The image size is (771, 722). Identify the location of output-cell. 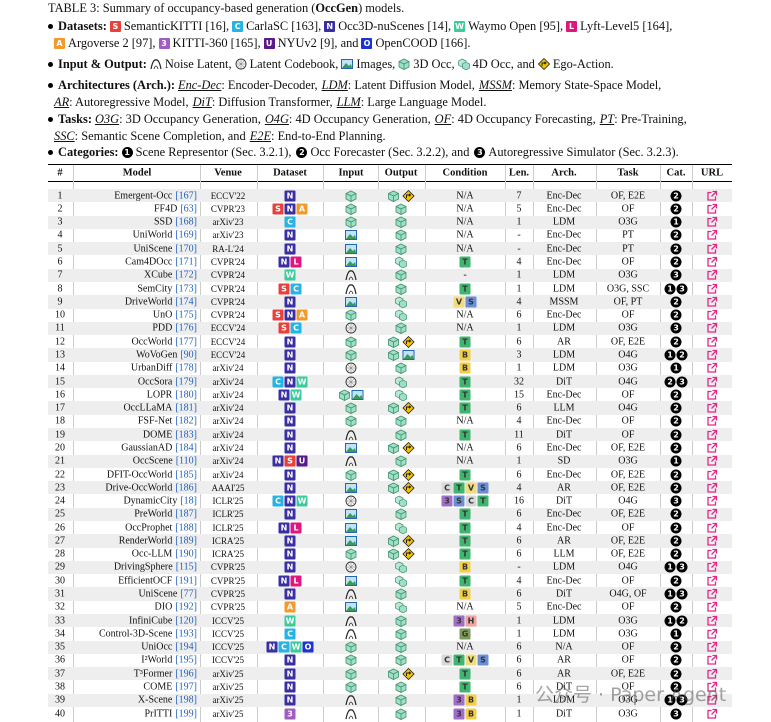
(401, 567).